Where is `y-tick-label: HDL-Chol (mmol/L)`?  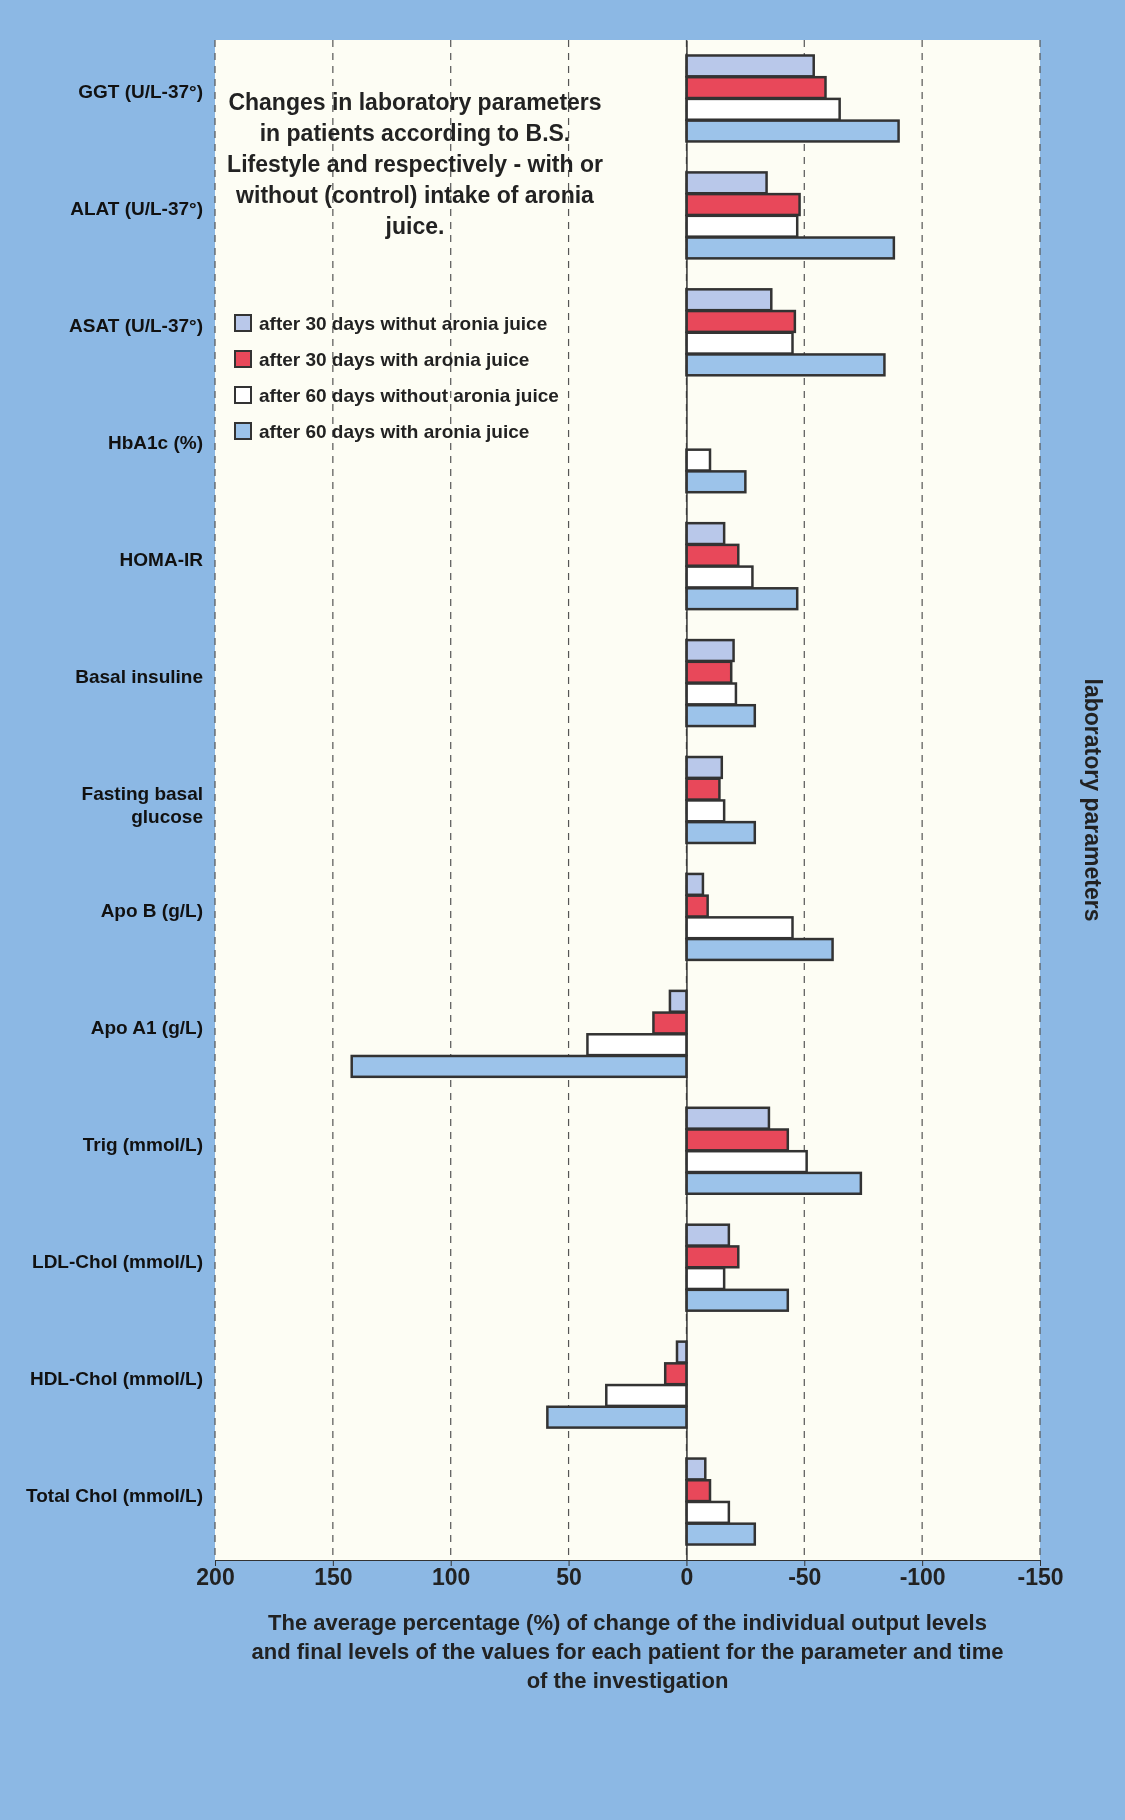 y-tick-label: HDL-Chol (mmol/L) is located at coordinates (116, 1378).